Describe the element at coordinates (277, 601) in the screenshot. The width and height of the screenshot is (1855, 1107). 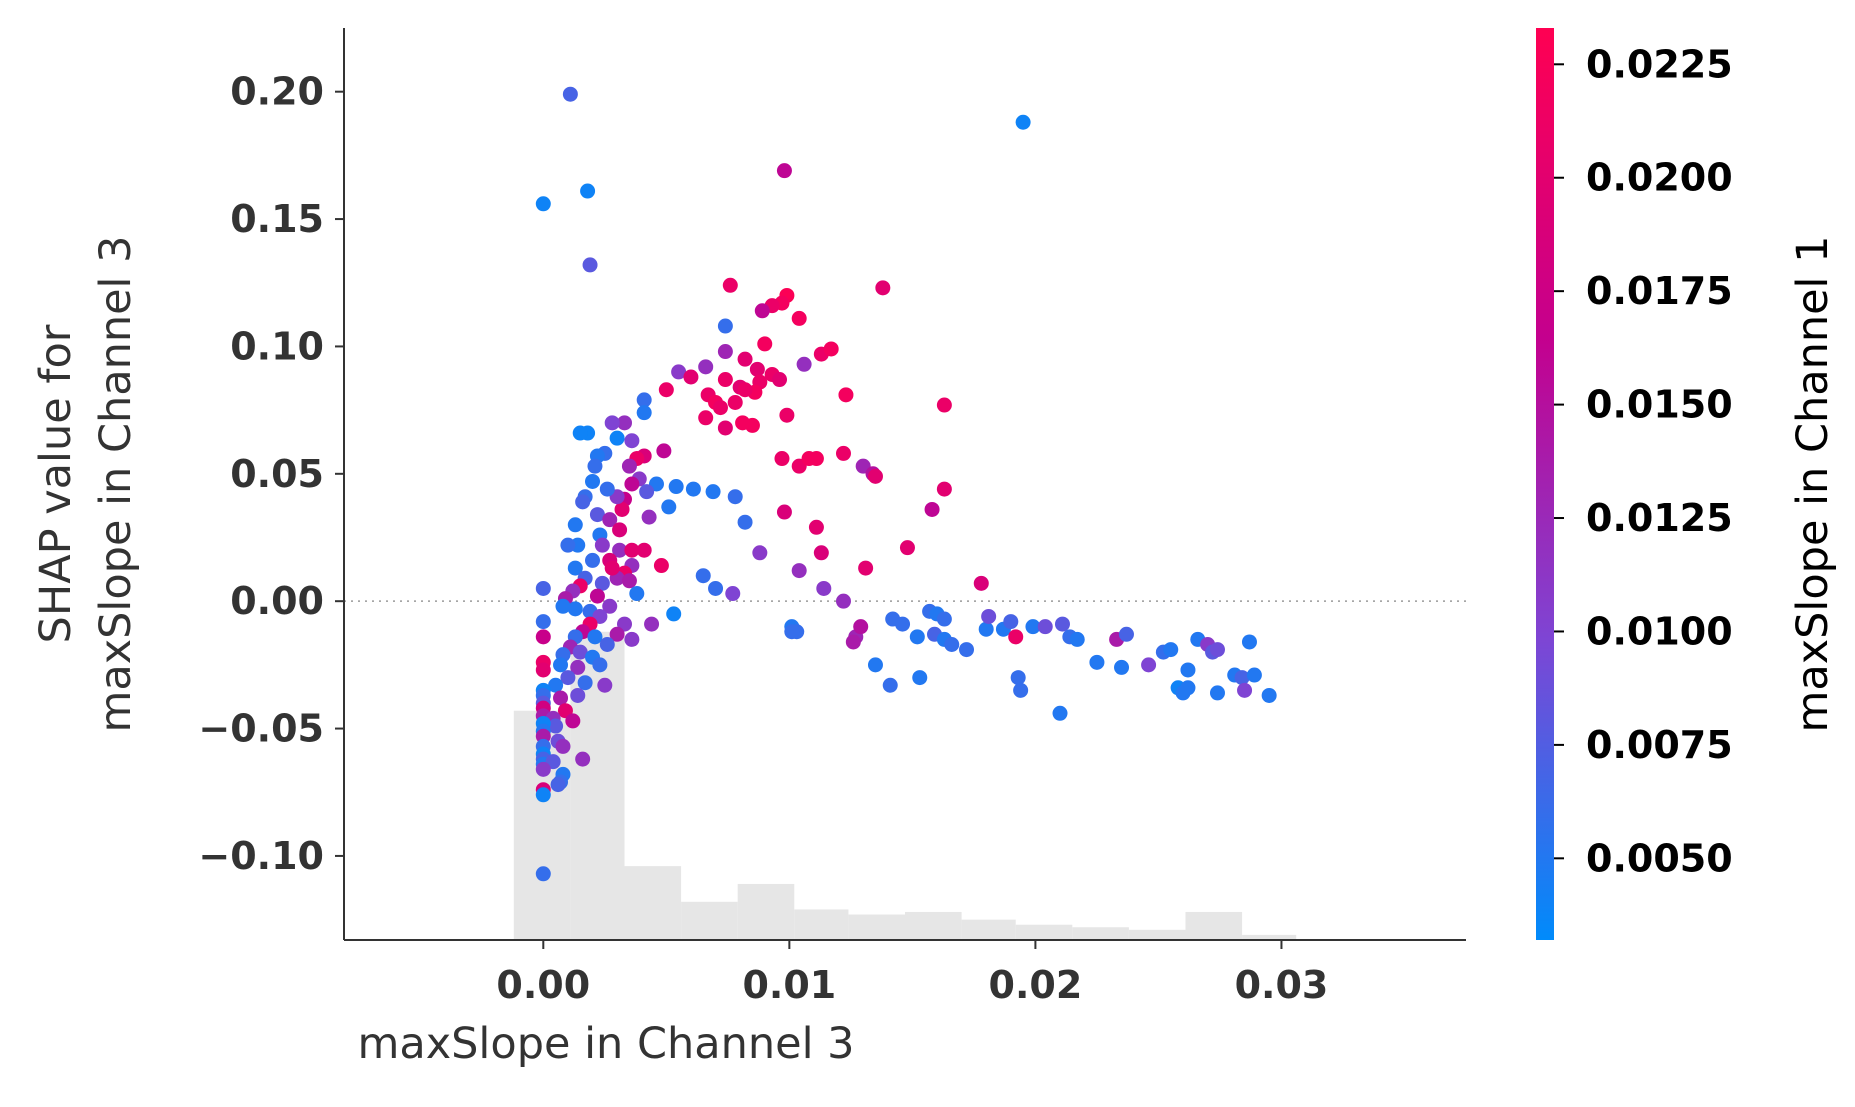
I see `y-tick-label: 0.00` at that location.